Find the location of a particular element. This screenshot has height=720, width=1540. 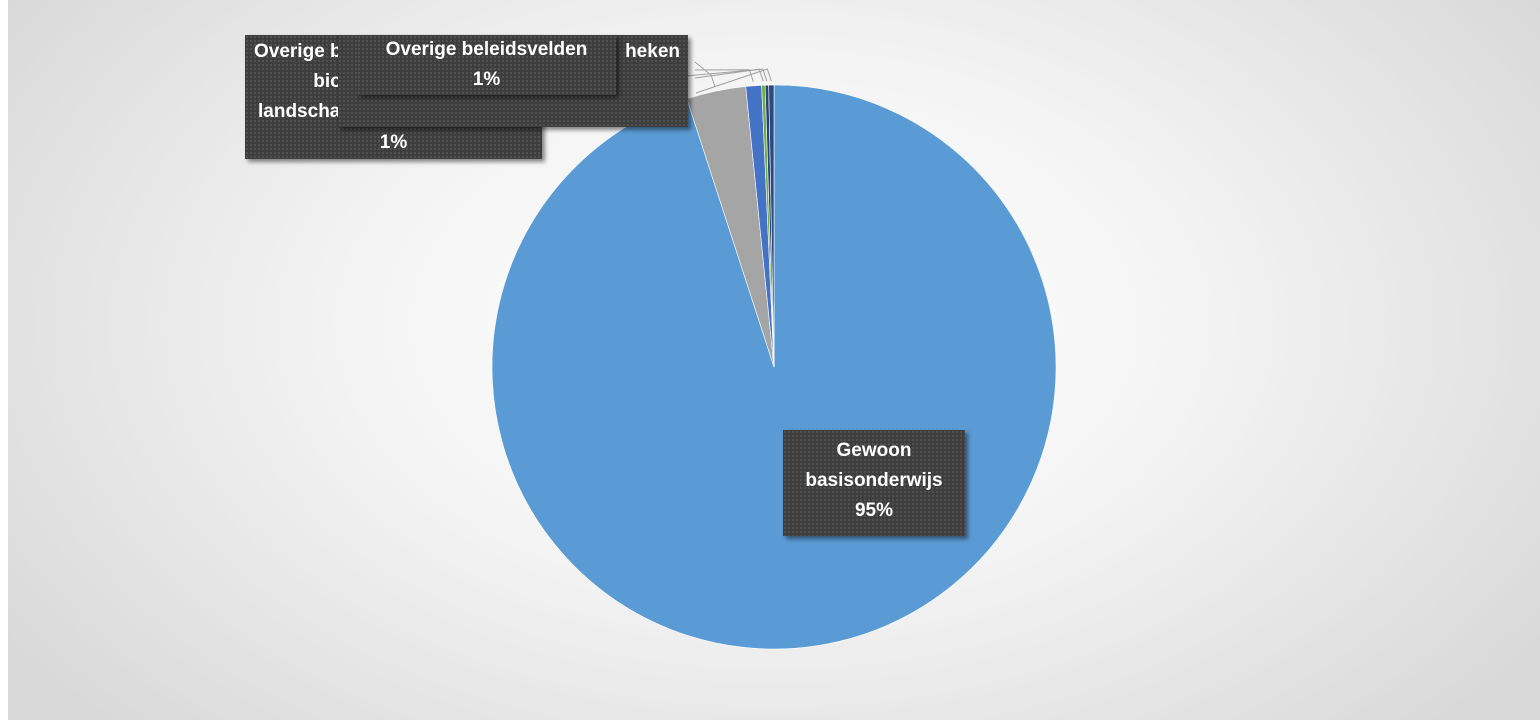

label-title-1: Gewoon is located at coordinates (874, 450).